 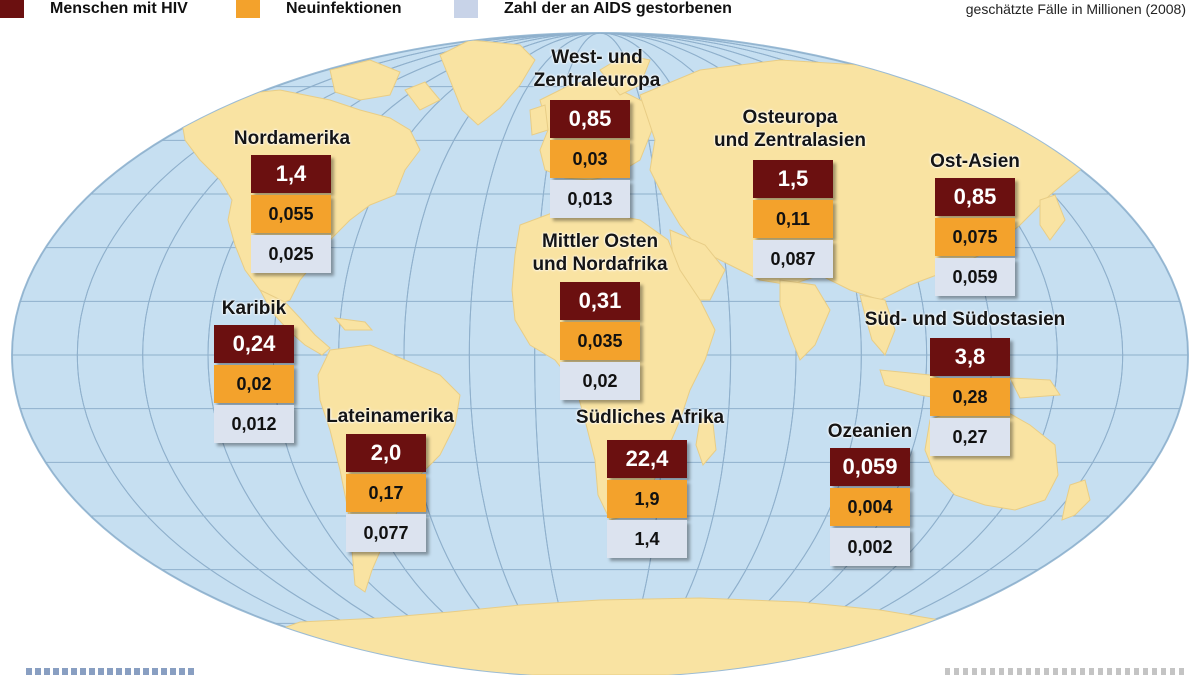 I want to click on region-stats: 3,8 0,28 0,27, so click(x=970, y=397).